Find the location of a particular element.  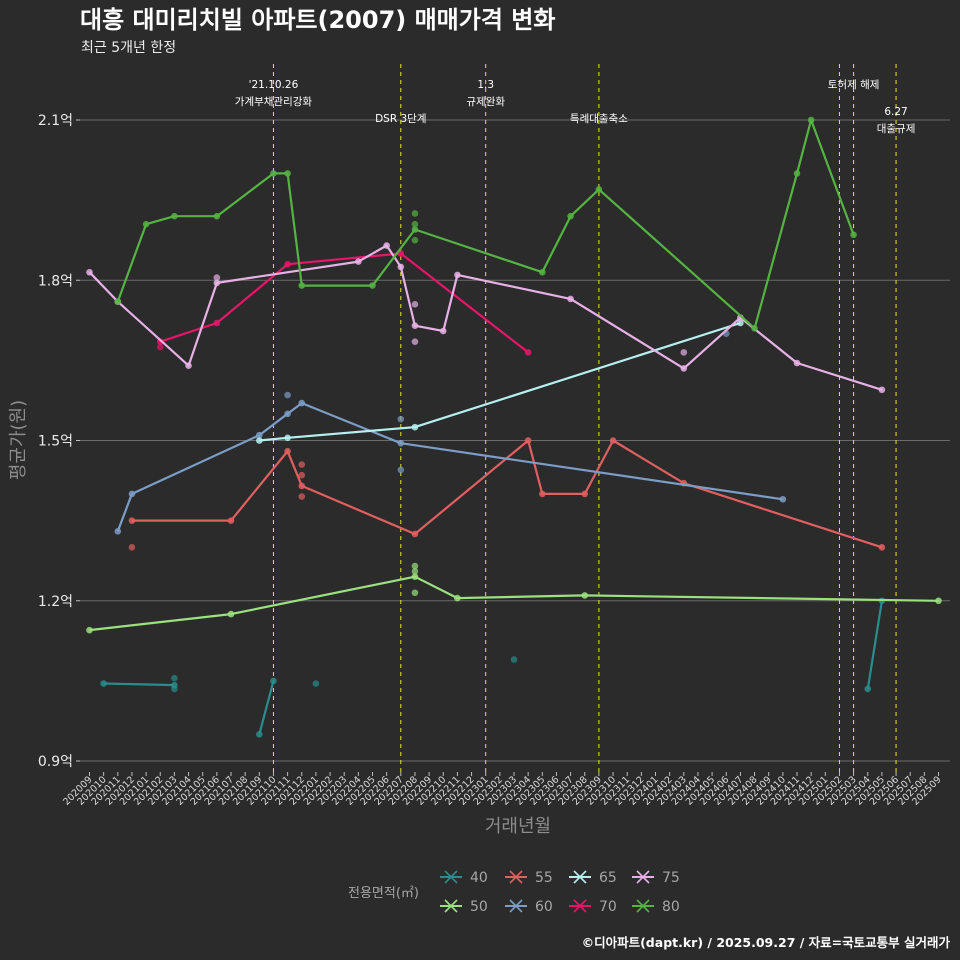

legend-item-60: 60 is located at coordinates (529, 907).